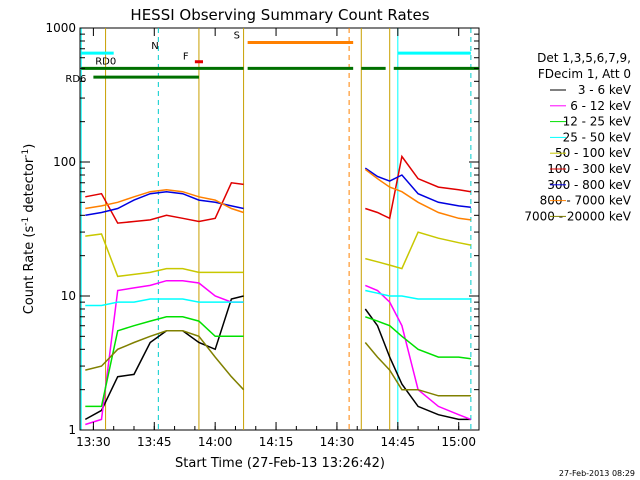 This screenshot has width=640, height=480. I want to click on flag-label-f: F, so click(186, 57).